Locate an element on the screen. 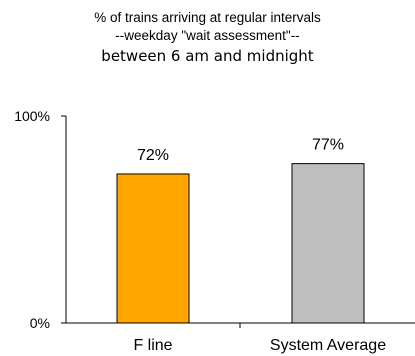  y-tick-label-min: 0% is located at coordinates (40, 323).